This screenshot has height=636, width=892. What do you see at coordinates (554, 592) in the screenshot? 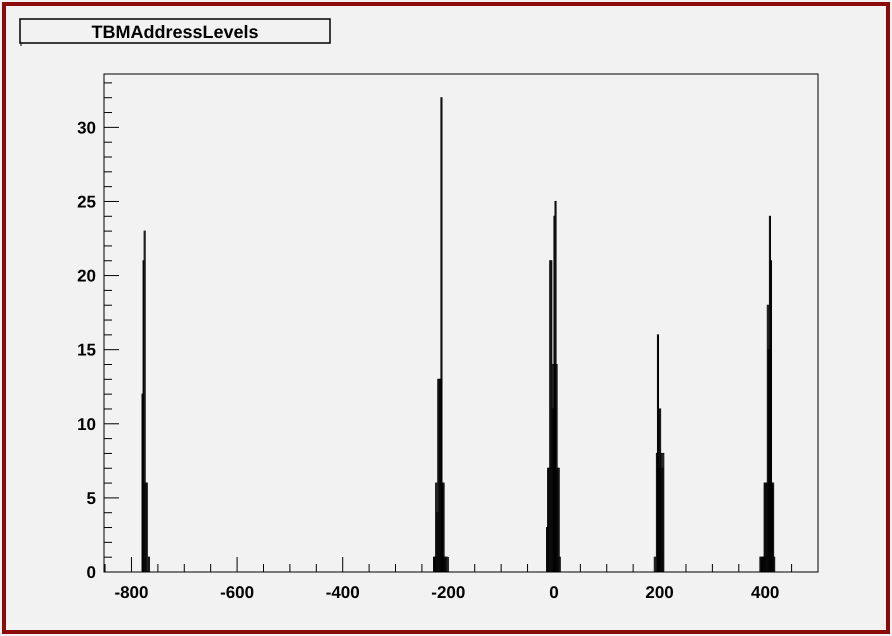
I see `x-tick-label: 0` at bounding box center [554, 592].